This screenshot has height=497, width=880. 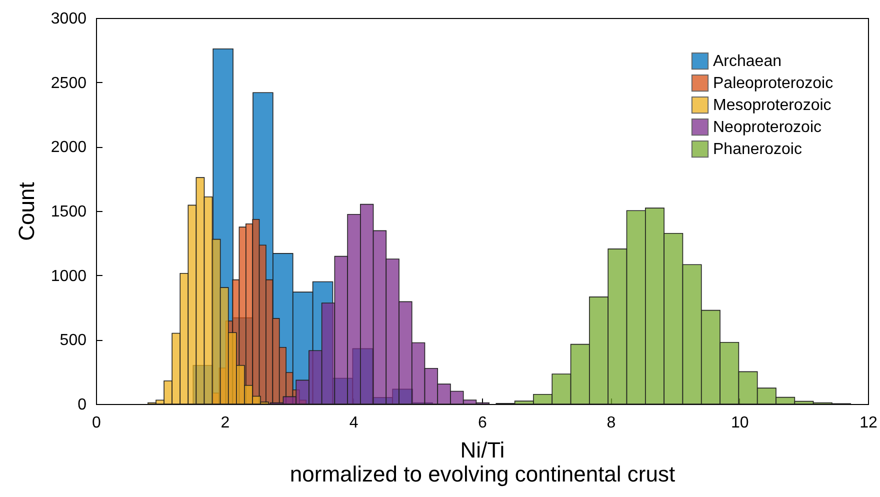 I want to click on x-tick-label: 2, so click(x=225, y=423).